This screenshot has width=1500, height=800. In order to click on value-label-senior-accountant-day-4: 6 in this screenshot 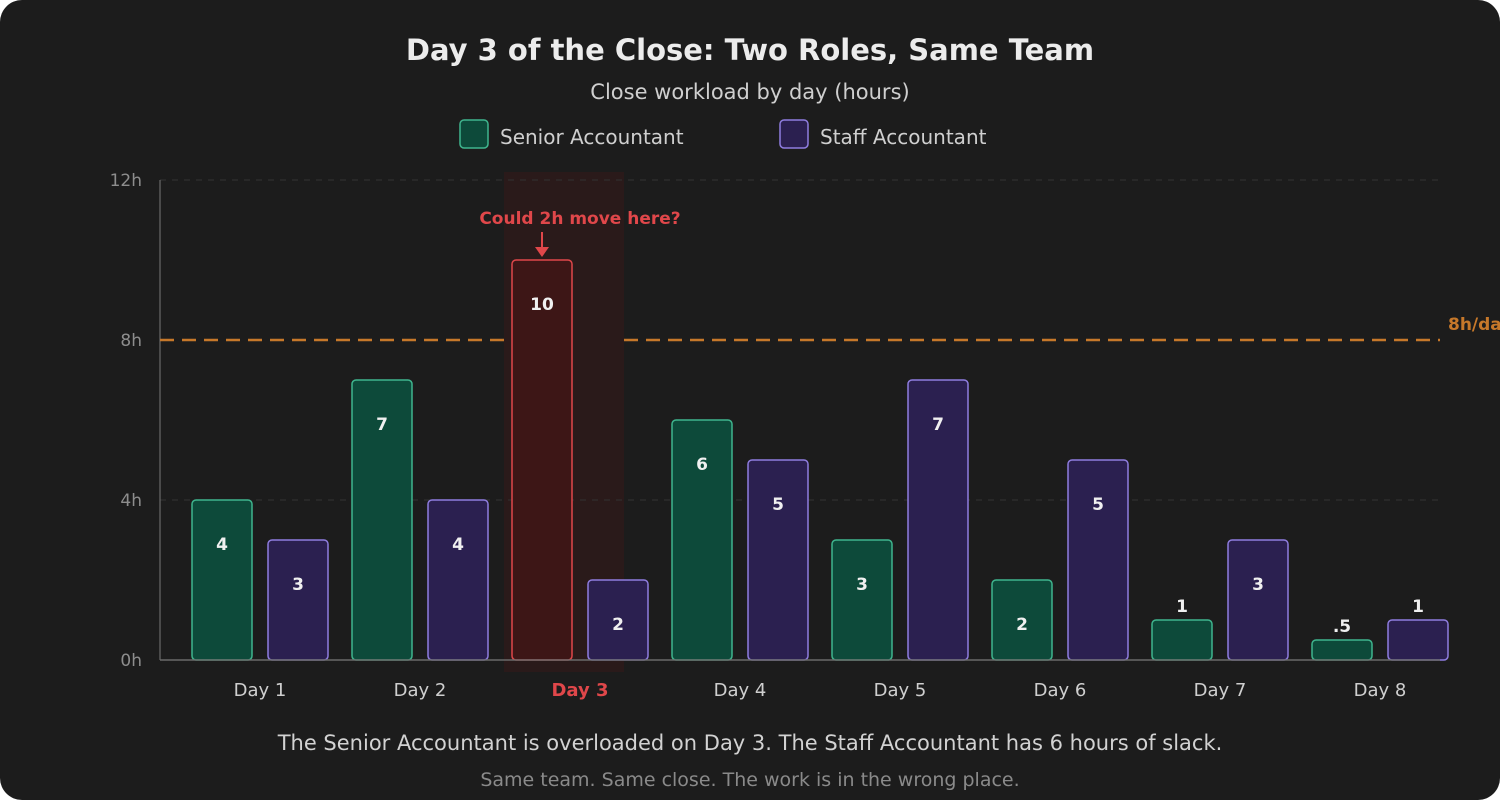, I will do `click(702, 465)`.